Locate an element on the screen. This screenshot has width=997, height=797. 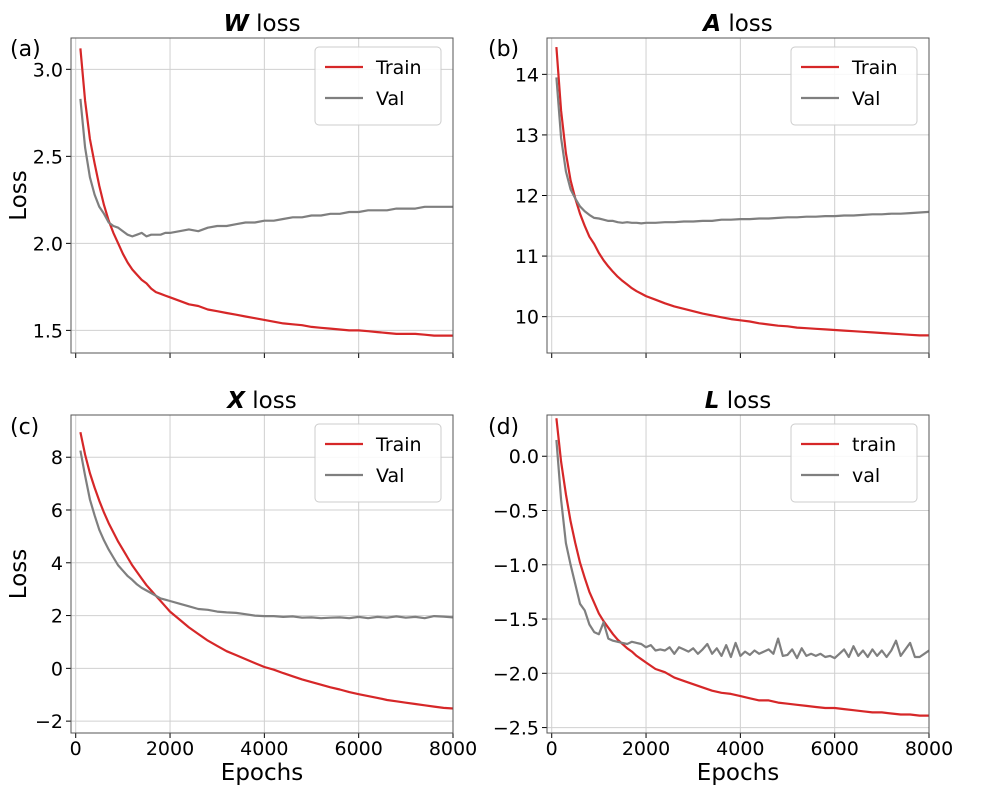
panel-label: (b) is located at coordinates (503, 49).